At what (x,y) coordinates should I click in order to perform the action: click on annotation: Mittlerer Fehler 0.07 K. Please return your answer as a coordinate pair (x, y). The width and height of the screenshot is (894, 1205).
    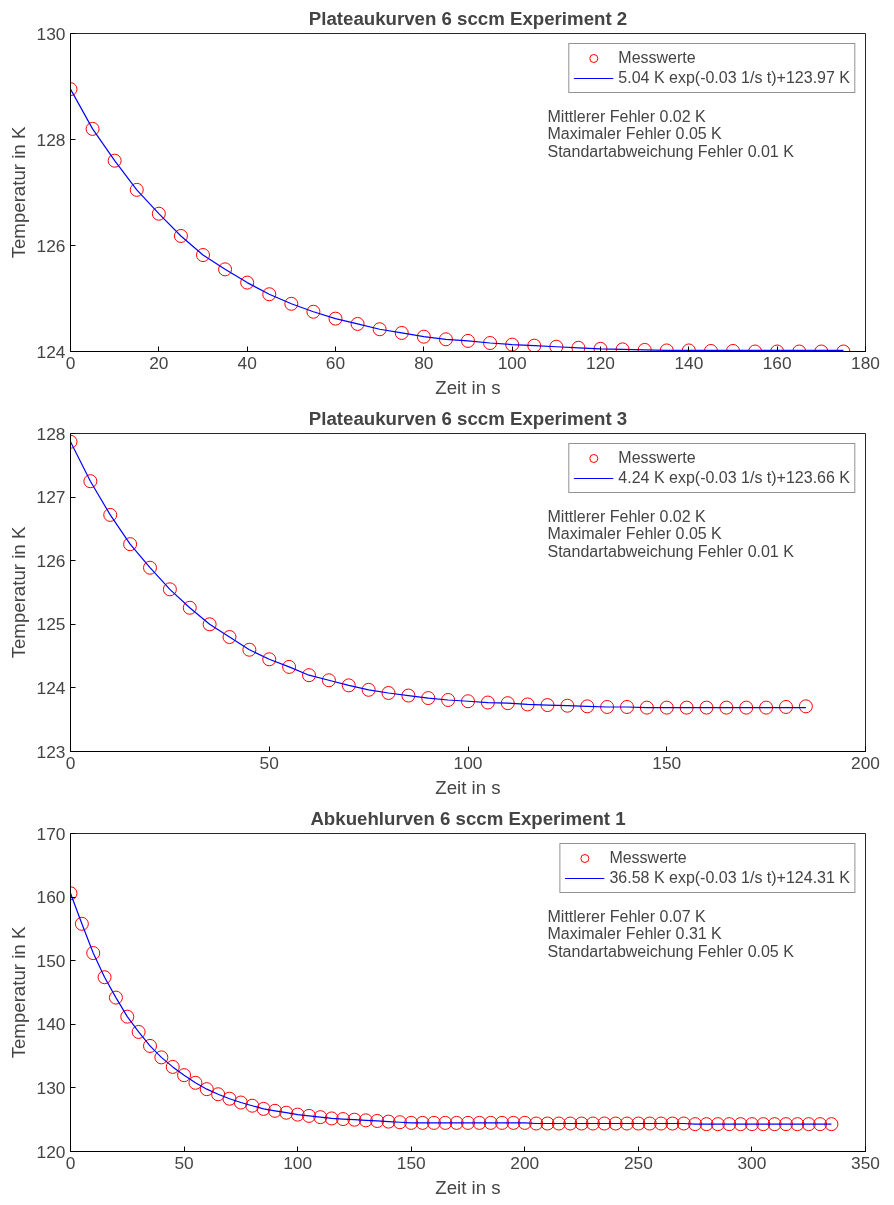
    Looking at the image, I should click on (627, 916).